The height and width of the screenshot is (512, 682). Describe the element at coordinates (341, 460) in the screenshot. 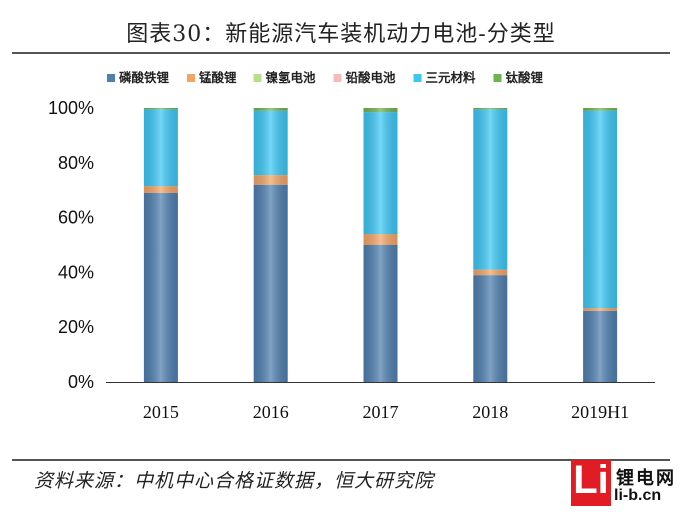

I see `source-divider` at that location.